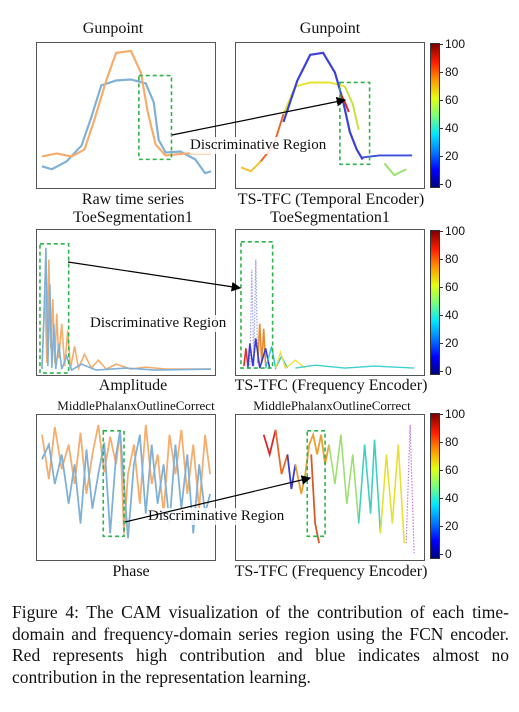 This screenshot has width=519, height=712. What do you see at coordinates (435, 115) in the screenshot?
I see `row1-colorbar` at bounding box center [435, 115].